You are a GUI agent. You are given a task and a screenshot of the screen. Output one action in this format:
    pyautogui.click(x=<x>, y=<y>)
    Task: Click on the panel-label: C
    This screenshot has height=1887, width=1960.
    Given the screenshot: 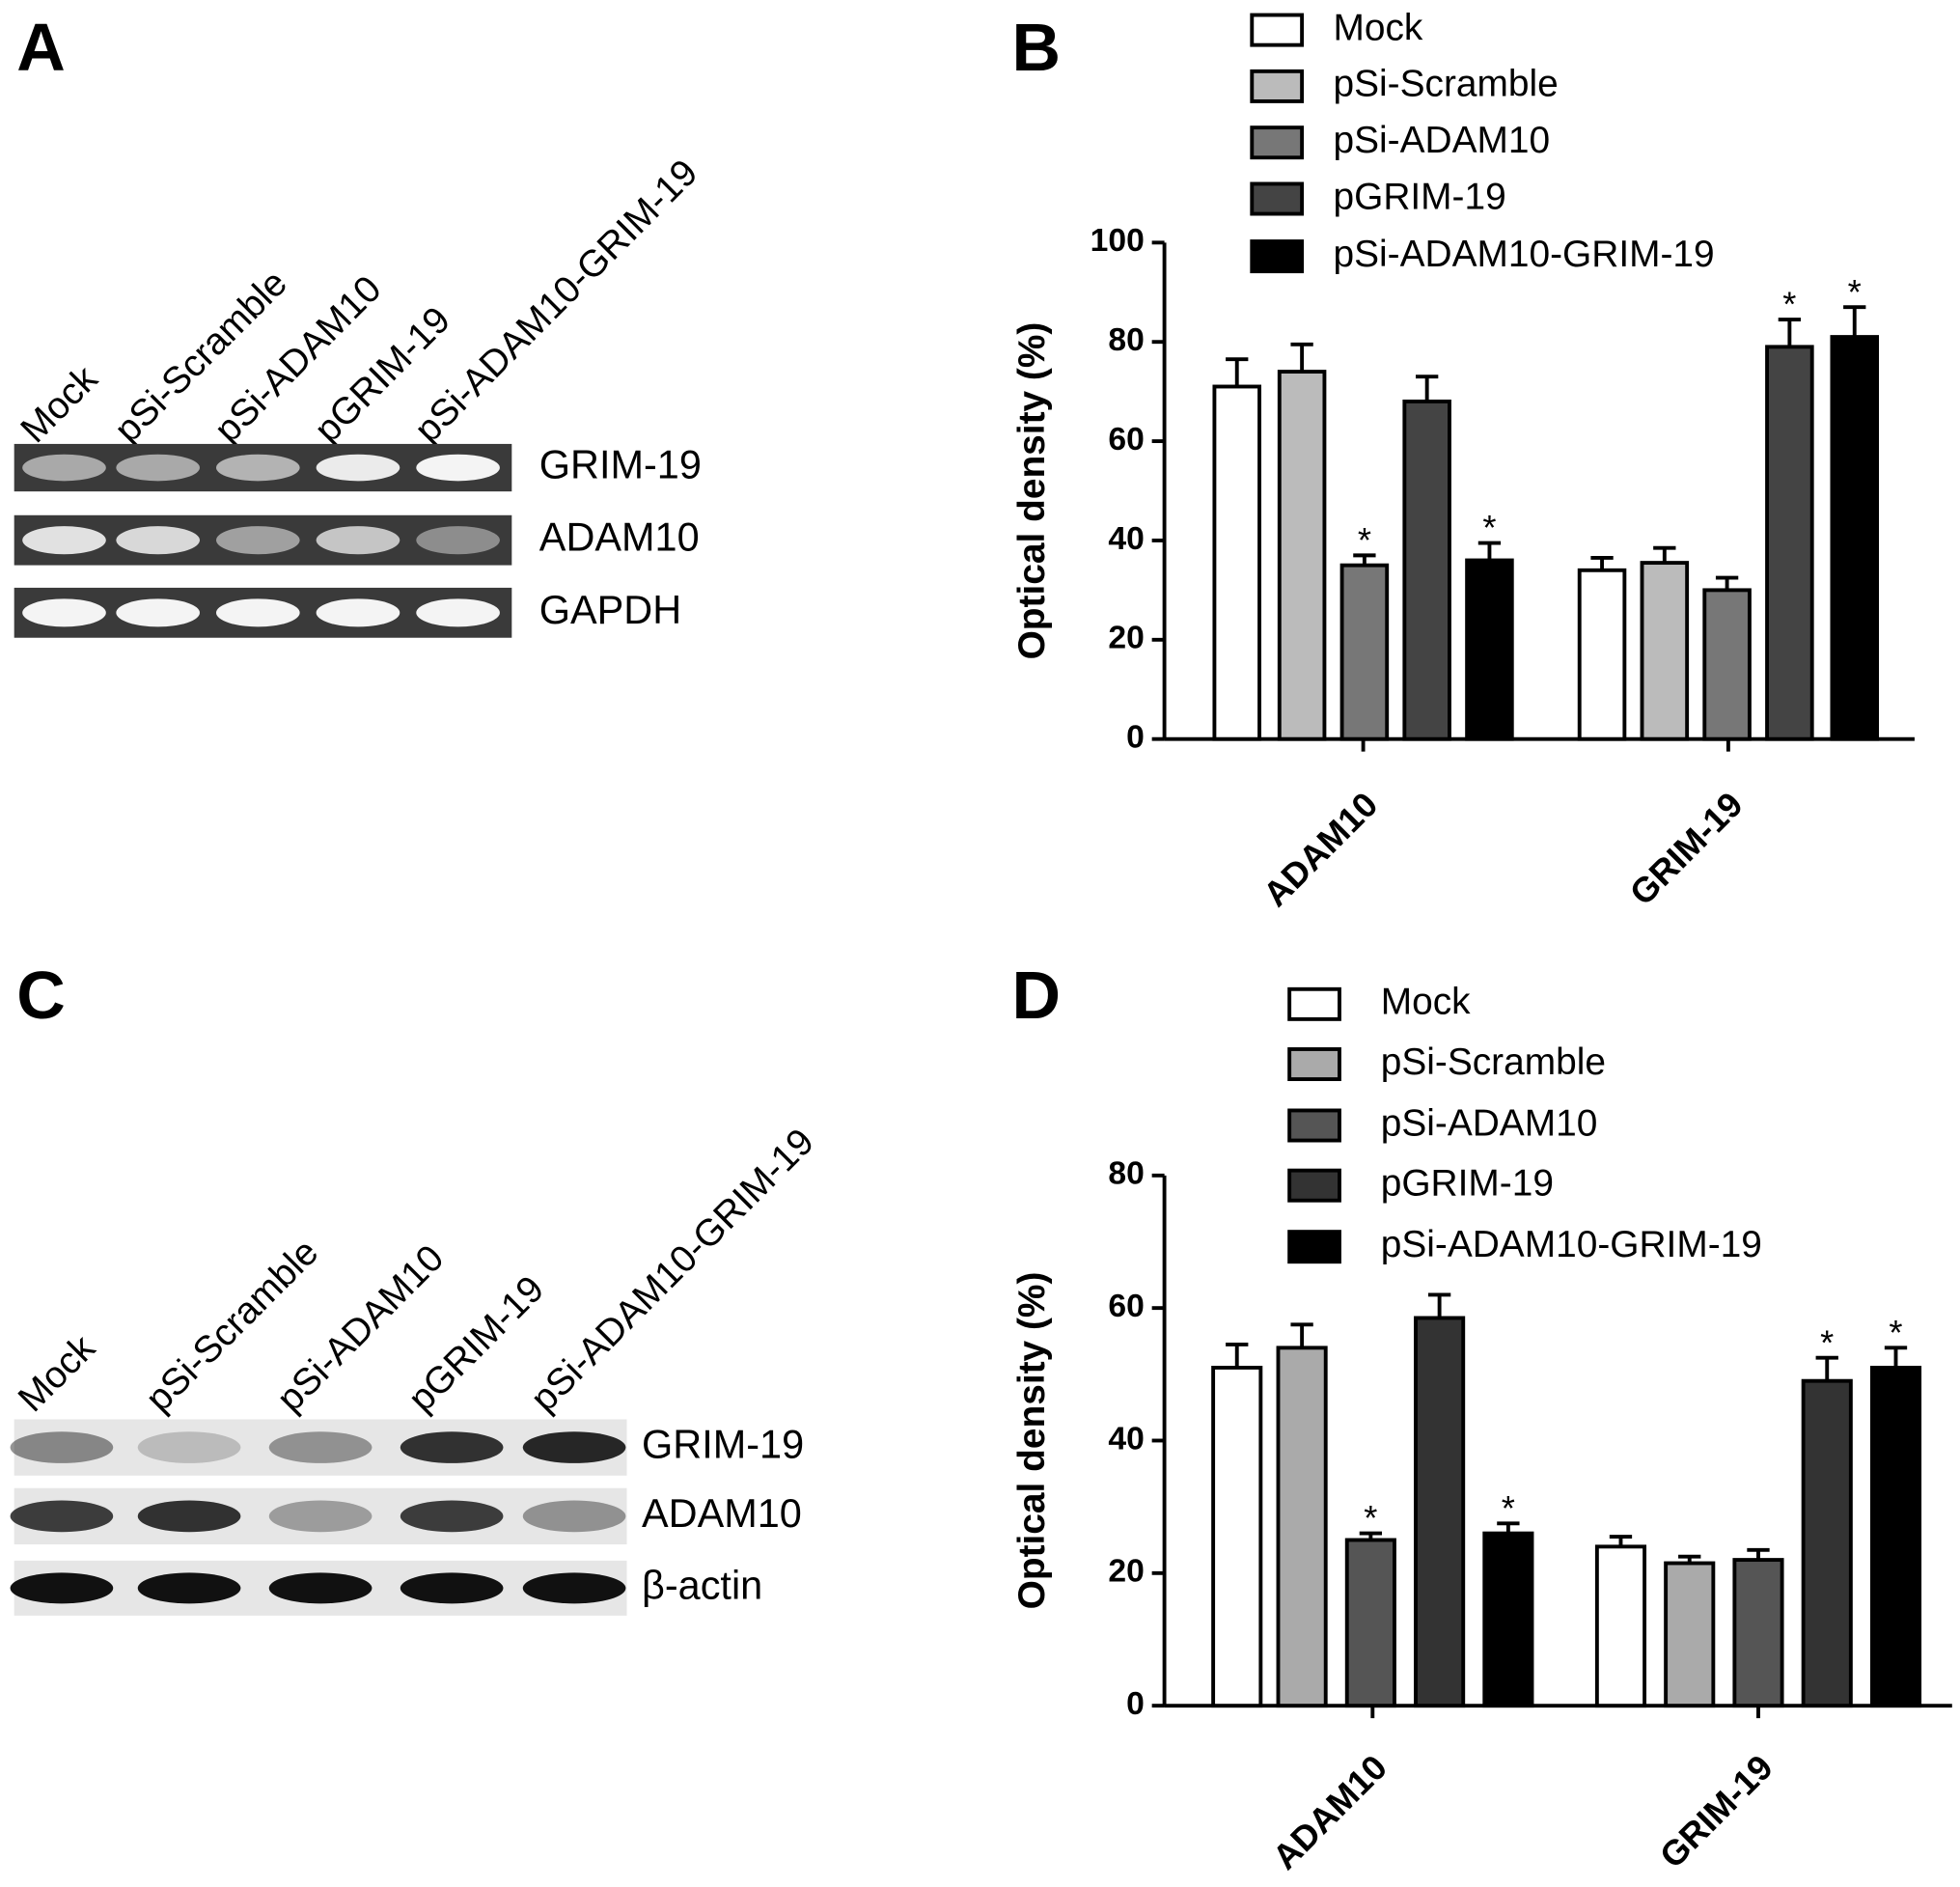 What is the action you would take?
    pyautogui.click(x=41, y=995)
    